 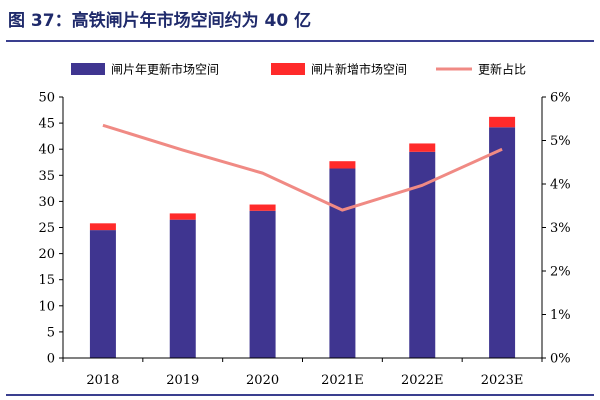 What do you see at coordinates (300, 395) in the screenshot?
I see `bottom-divider` at bounding box center [300, 395].